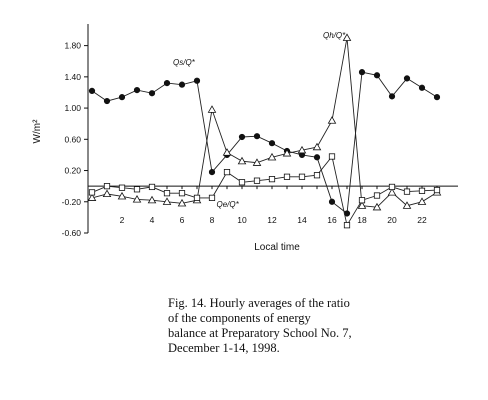 This screenshot has height=400, width=488. What do you see at coordinates (72, 171) in the screenshot?
I see `y-tick-label: 0.20` at bounding box center [72, 171].